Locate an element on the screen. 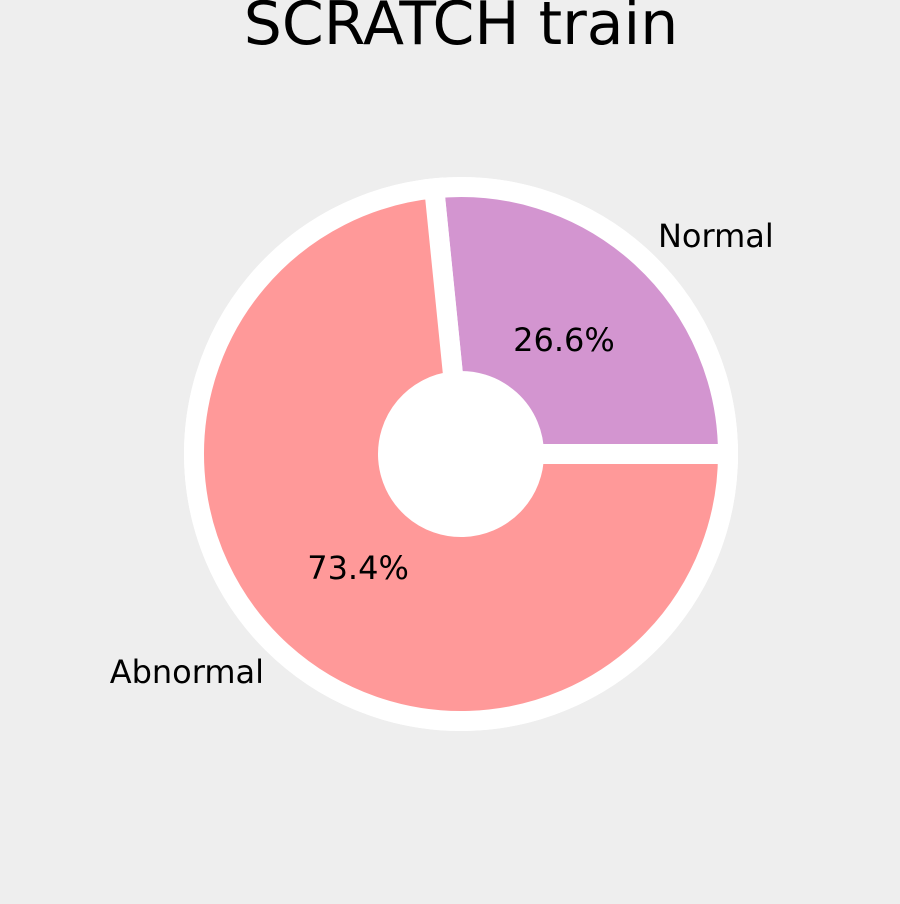  donut-hole is located at coordinates (461, 454).